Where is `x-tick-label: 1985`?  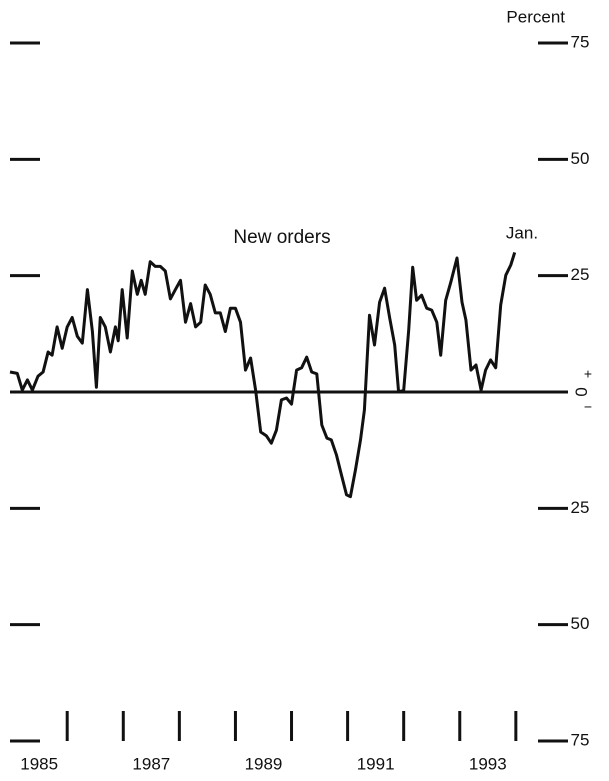 x-tick-label: 1985 is located at coordinates (39, 763).